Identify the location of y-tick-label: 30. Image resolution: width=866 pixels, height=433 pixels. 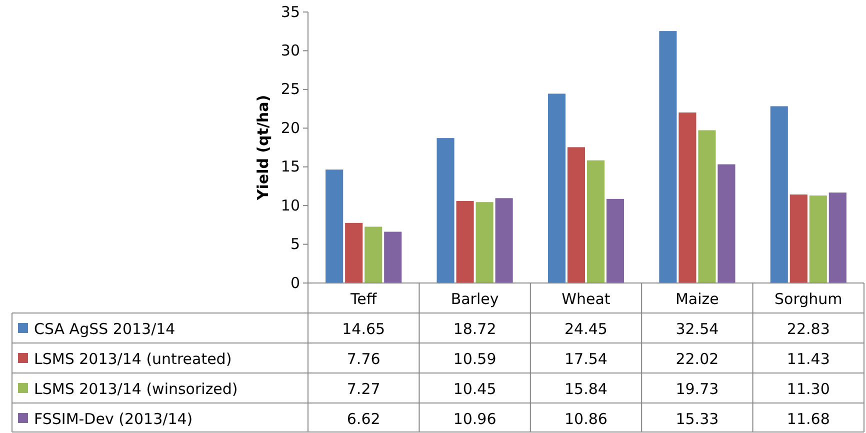
(290, 51).